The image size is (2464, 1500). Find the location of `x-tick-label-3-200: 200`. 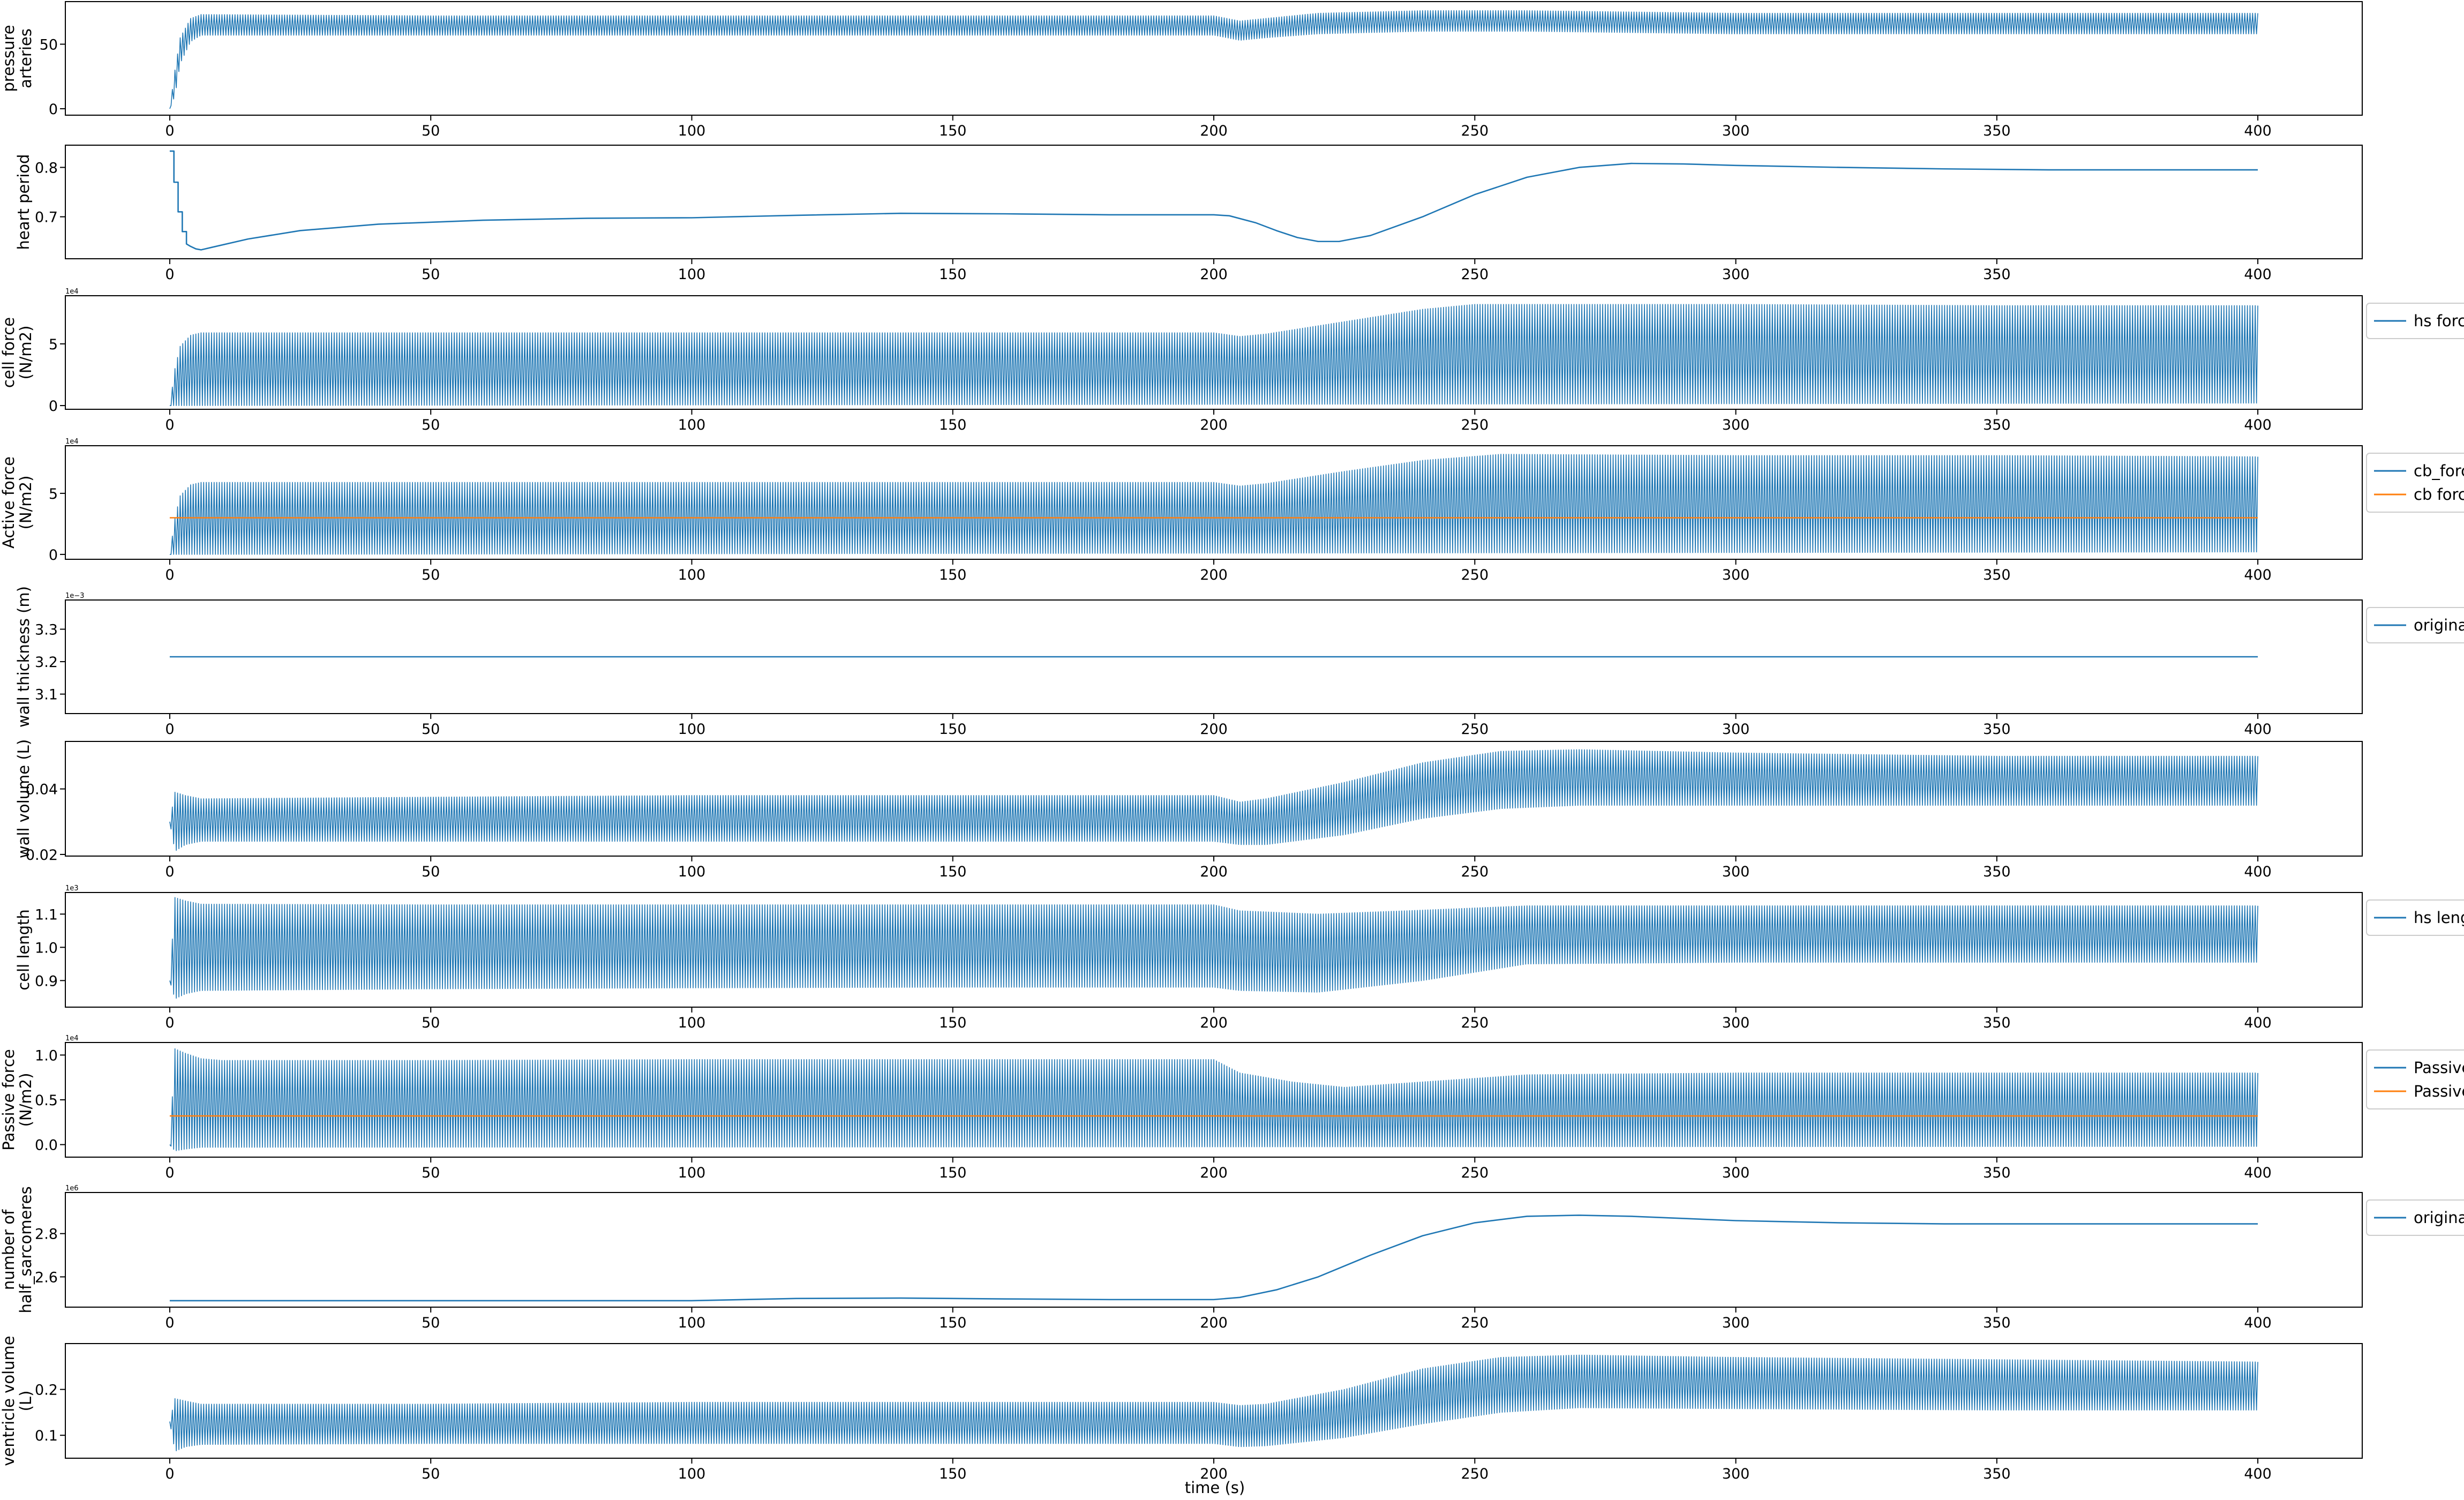

x-tick-label-3-200: 200 is located at coordinates (1214, 425).